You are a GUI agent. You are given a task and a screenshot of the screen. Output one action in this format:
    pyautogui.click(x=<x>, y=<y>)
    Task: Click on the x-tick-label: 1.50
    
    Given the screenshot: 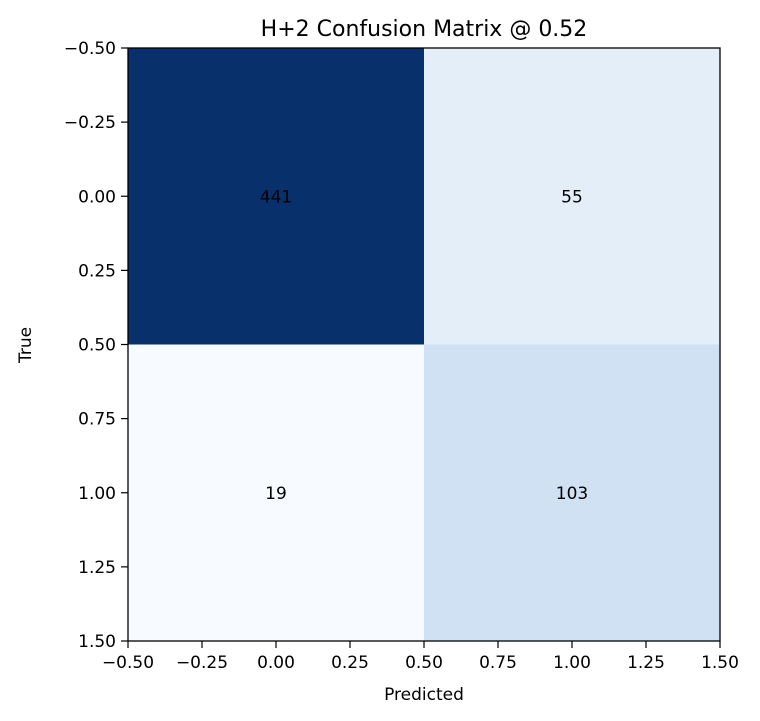 What is the action you would take?
    pyautogui.click(x=720, y=663)
    